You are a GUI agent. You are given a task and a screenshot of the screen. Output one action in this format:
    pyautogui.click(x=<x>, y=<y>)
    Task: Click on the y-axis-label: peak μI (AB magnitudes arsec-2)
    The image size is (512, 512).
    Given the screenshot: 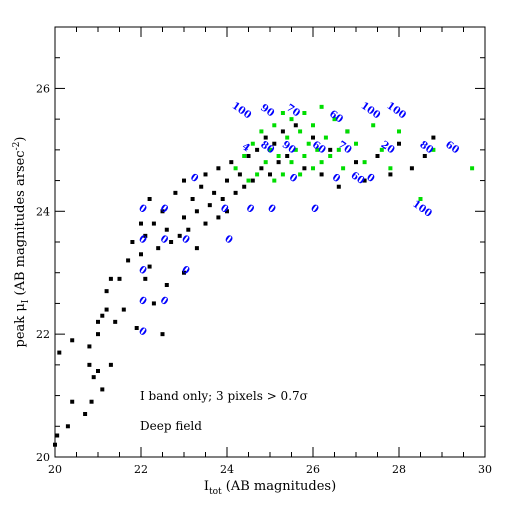 What is the action you would take?
    pyautogui.click(x=21, y=242)
    